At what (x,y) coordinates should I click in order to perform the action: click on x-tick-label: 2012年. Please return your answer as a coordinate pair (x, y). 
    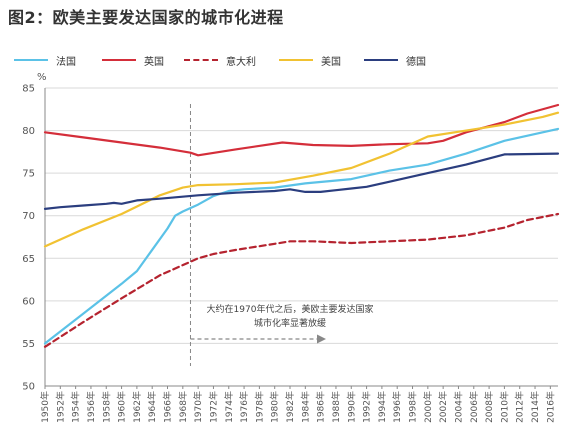
    Looking at the image, I should click on (520, 407).